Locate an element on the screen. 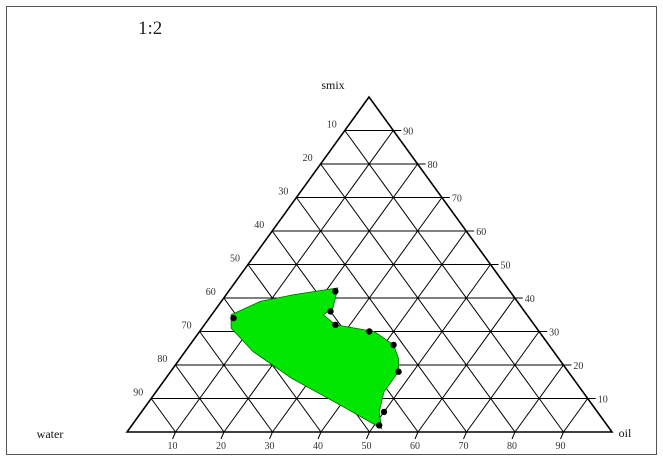 Image resolution: width=663 pixels, height=461 pixels. tick-label-bottom: 50 is located at coordinates (367, 446).